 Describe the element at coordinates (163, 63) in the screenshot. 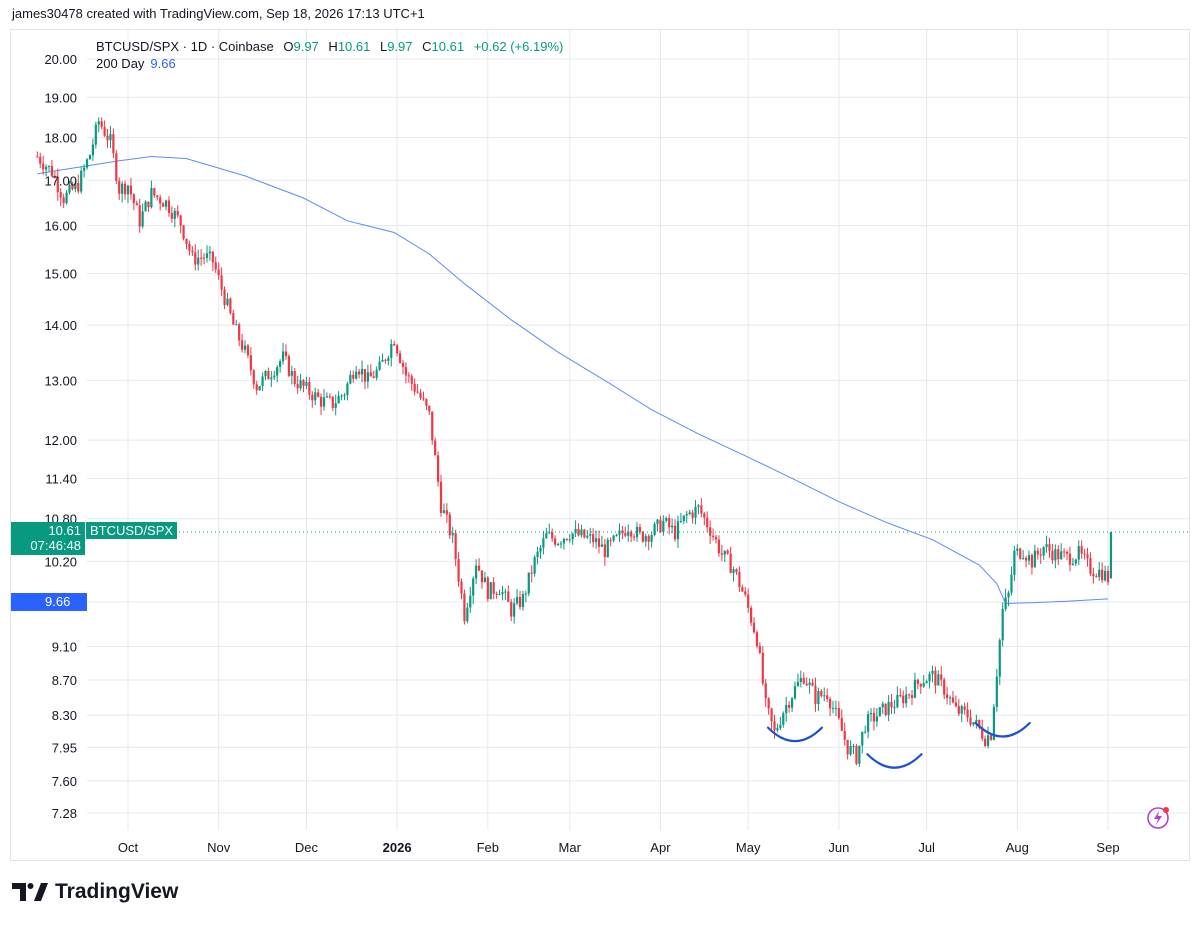

I see `legend-ma-value: 9.66` at that location.